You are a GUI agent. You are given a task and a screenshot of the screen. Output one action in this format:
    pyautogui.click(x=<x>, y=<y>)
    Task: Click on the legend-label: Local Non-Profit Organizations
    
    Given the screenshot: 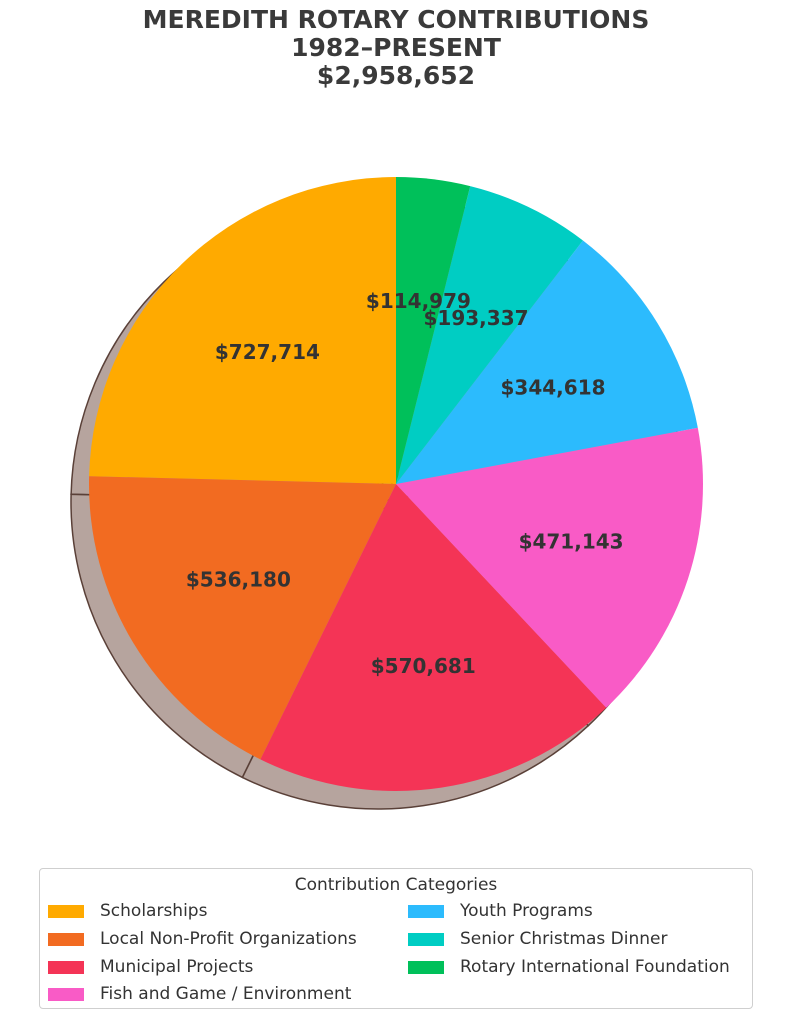 What is the action you would take?
    pyautogui.click(x=228, y=939)
    